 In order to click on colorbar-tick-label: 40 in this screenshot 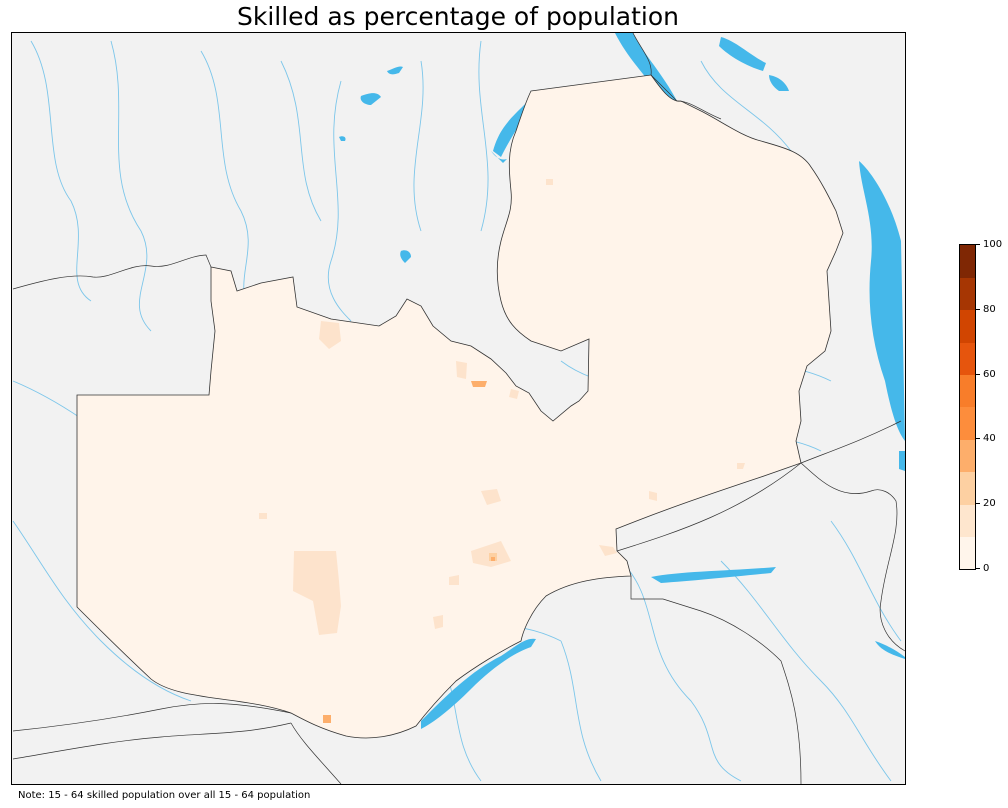, I will do `click(986, 439)`.